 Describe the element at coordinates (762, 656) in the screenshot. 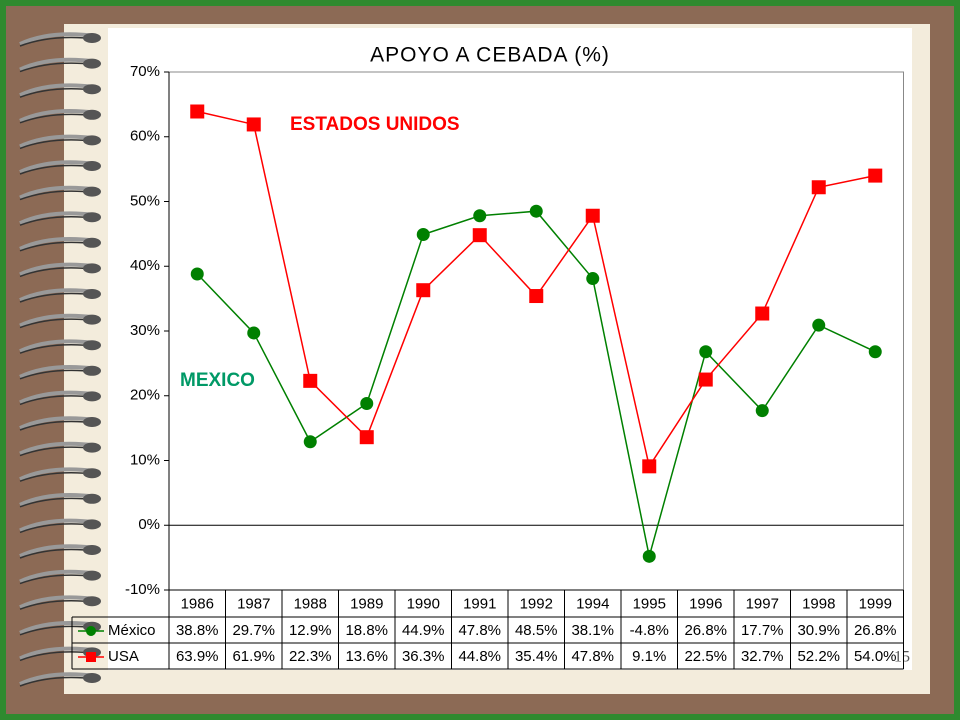

I see `table-value: 32.7%` at that location.